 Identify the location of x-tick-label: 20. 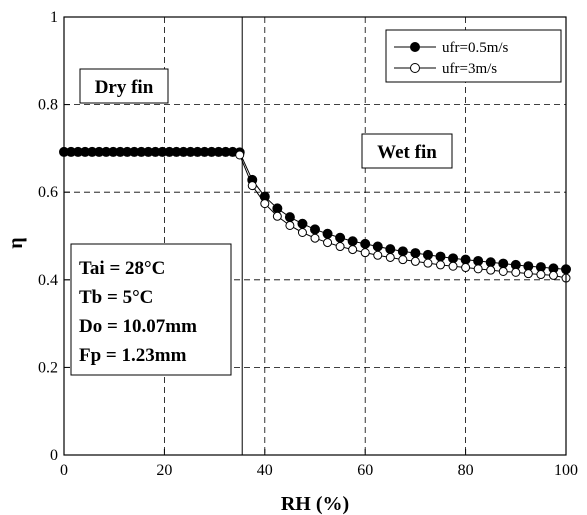
(164, 470).